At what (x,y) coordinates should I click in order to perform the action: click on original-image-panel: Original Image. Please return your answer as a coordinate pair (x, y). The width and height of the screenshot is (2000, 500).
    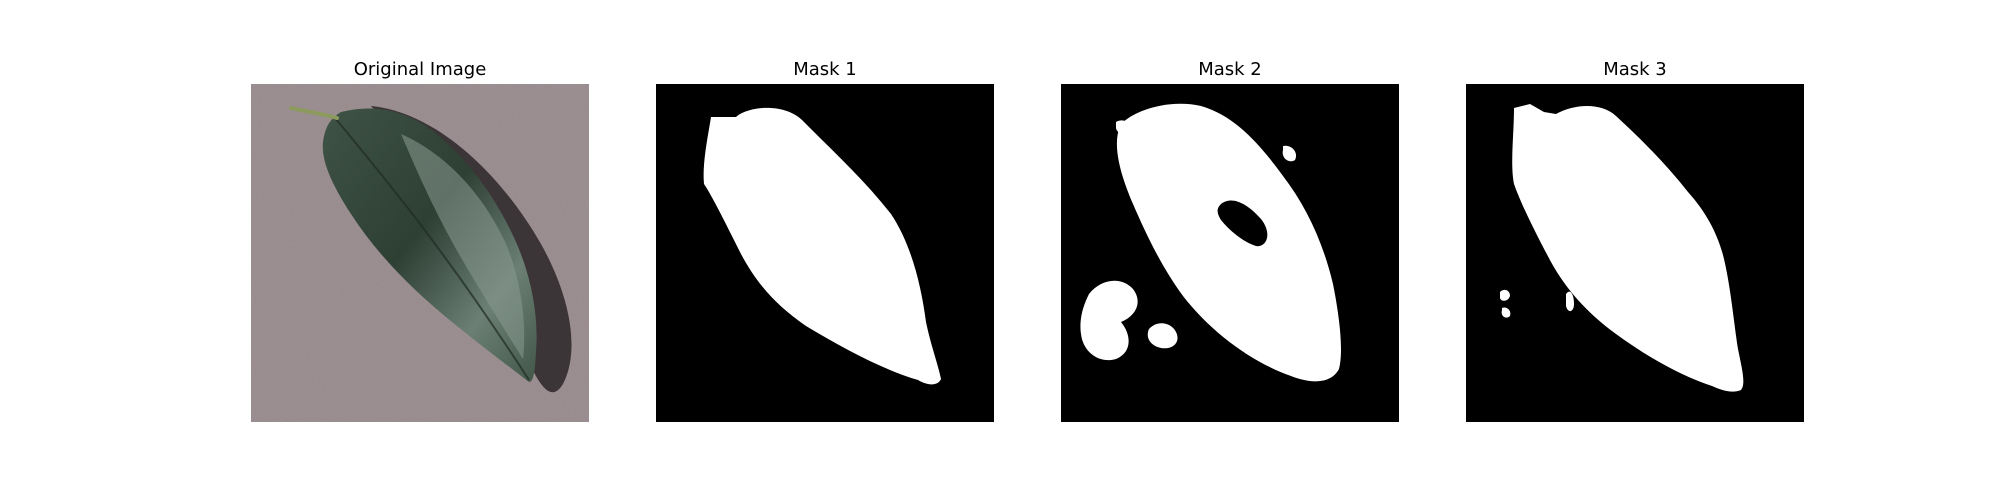
    Looking at the image, I should click on (420, 242).